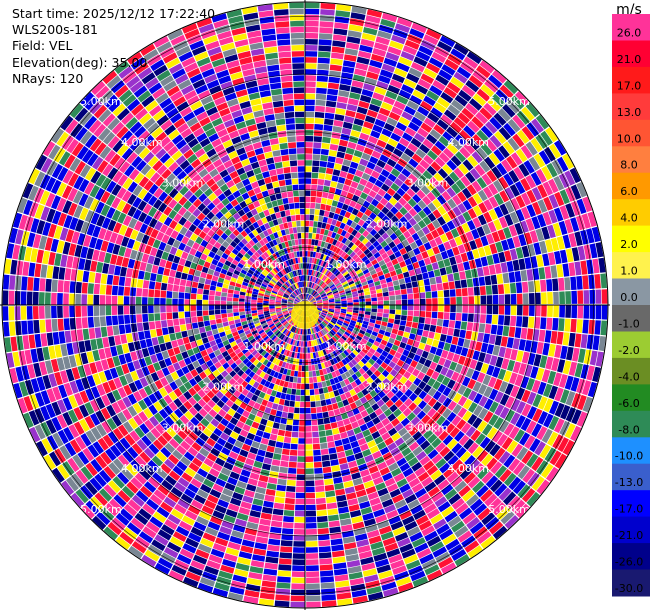  I want to click on instrument-text: WLS200s-181, so click(55, 30).